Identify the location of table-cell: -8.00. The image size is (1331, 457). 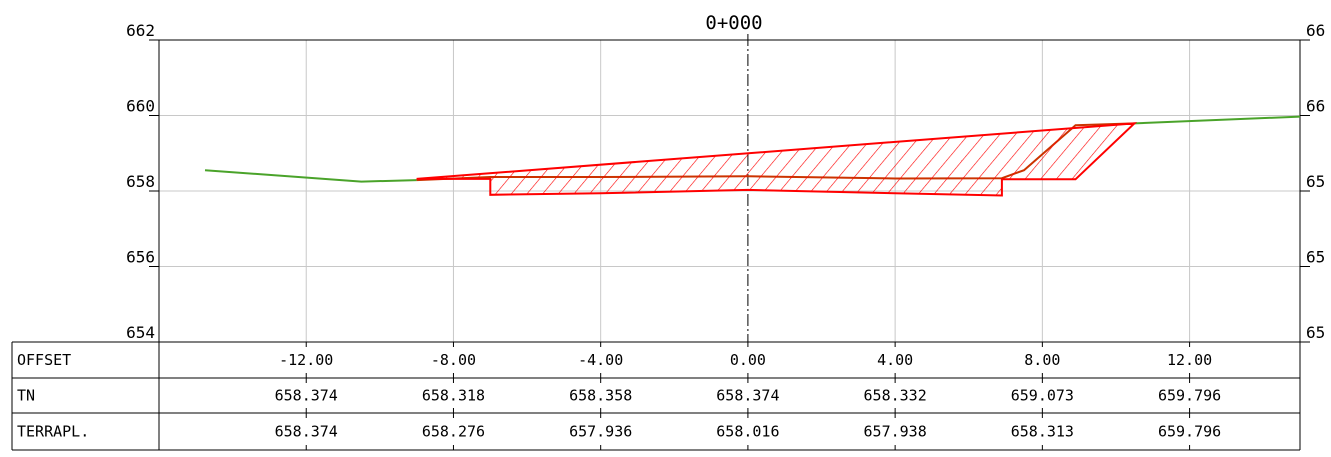
(453, 360).